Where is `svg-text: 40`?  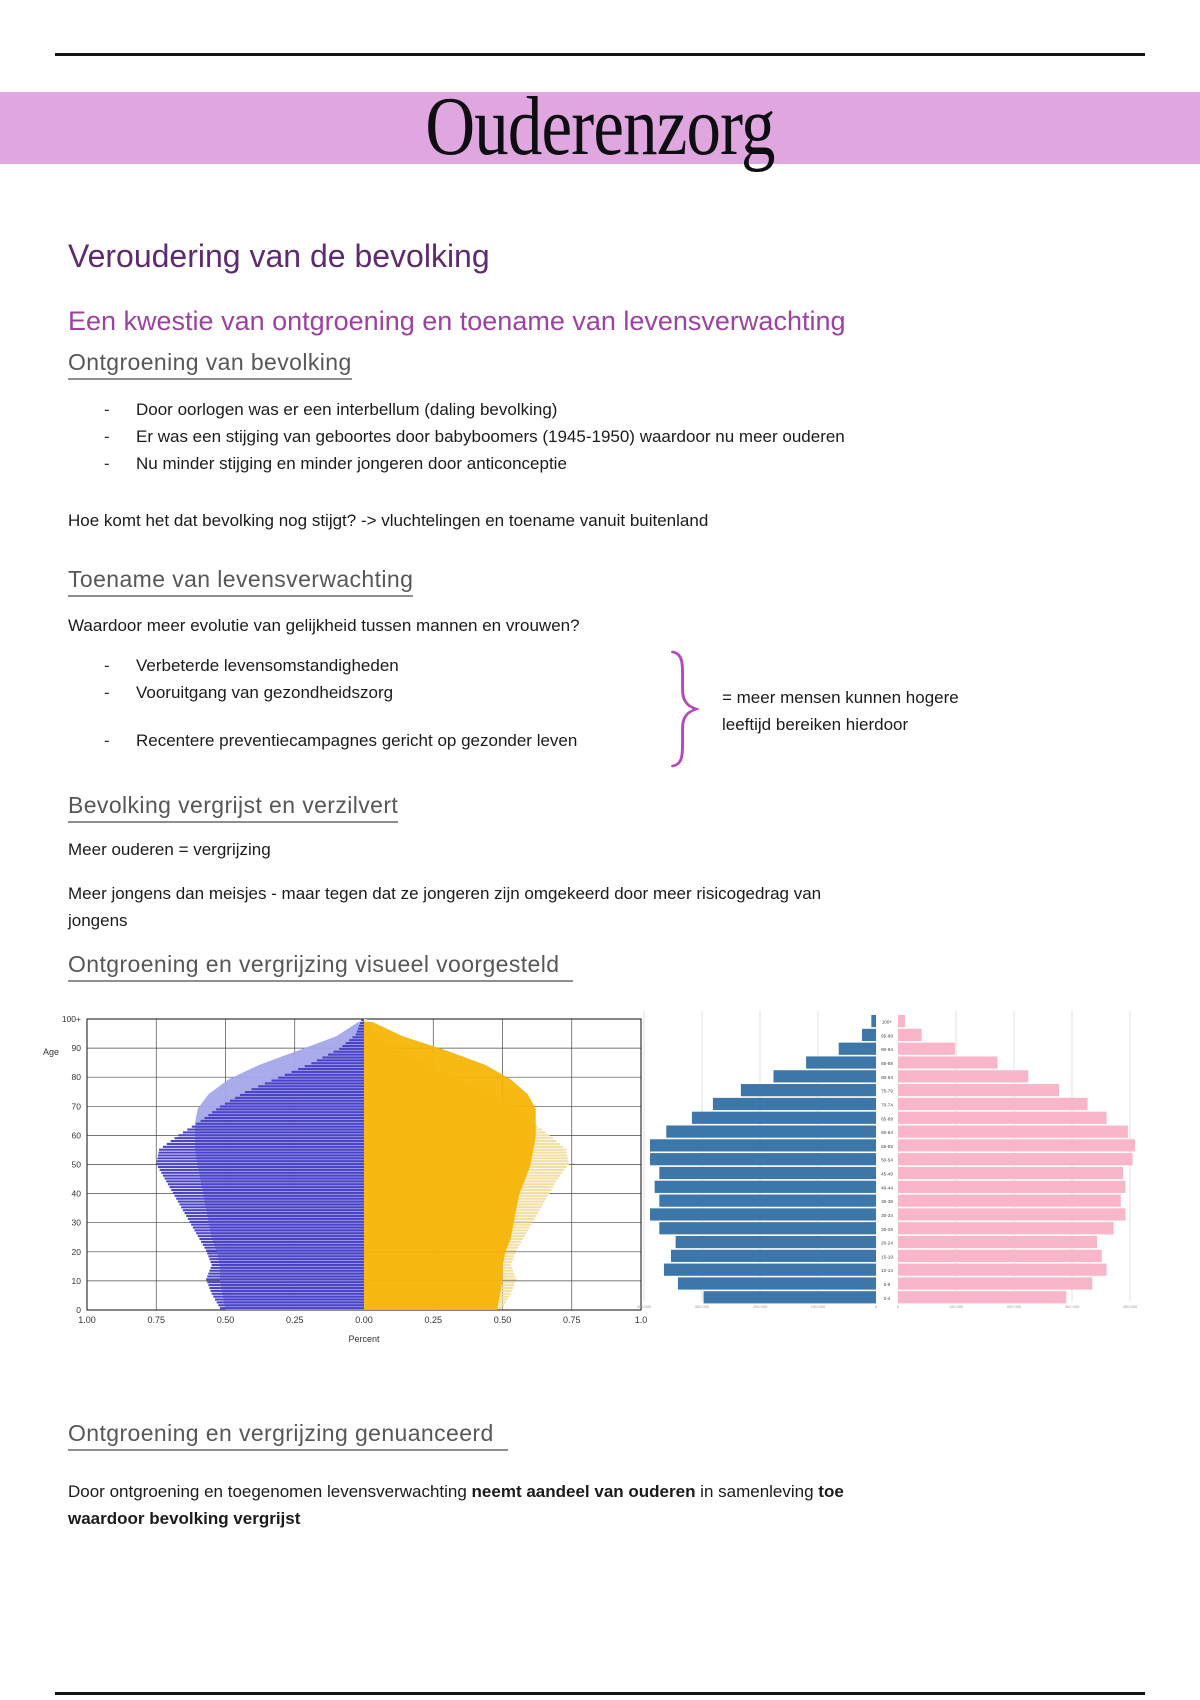
svg-text: 40 is located at coordinates (77, 1194).